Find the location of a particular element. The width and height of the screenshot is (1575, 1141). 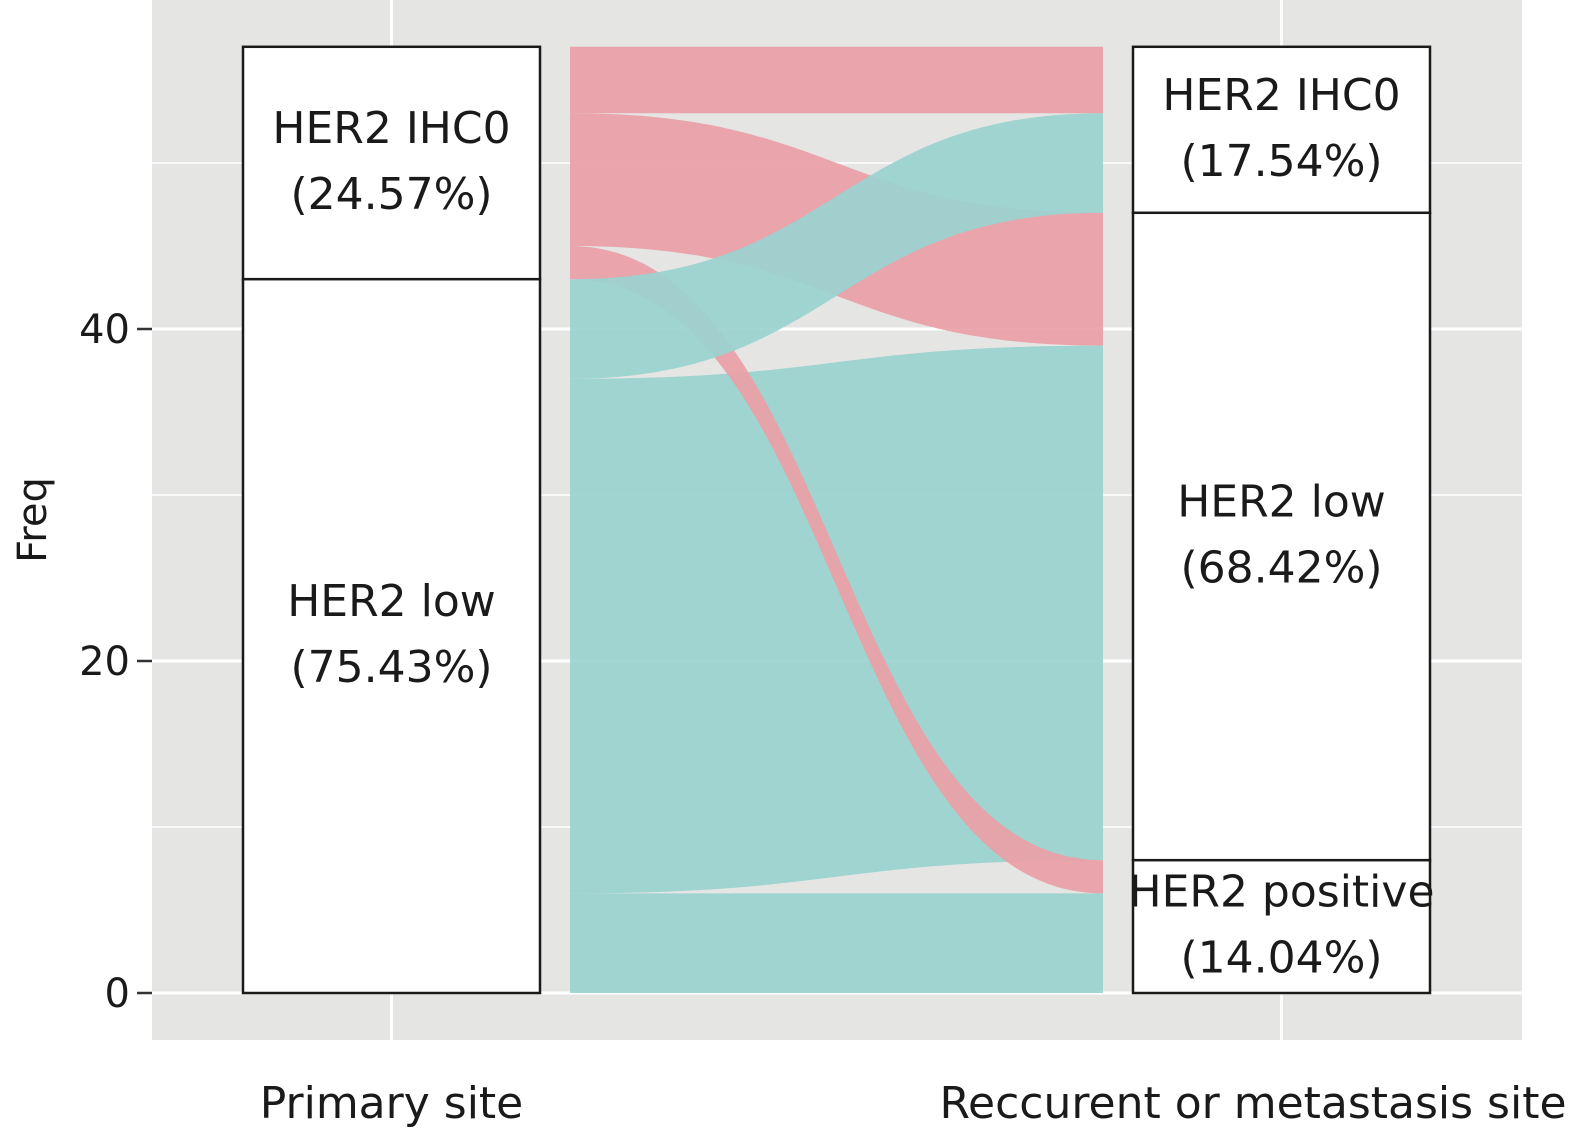

x-axis-label-primary: Primary site is located at coordinates (391, 1103).